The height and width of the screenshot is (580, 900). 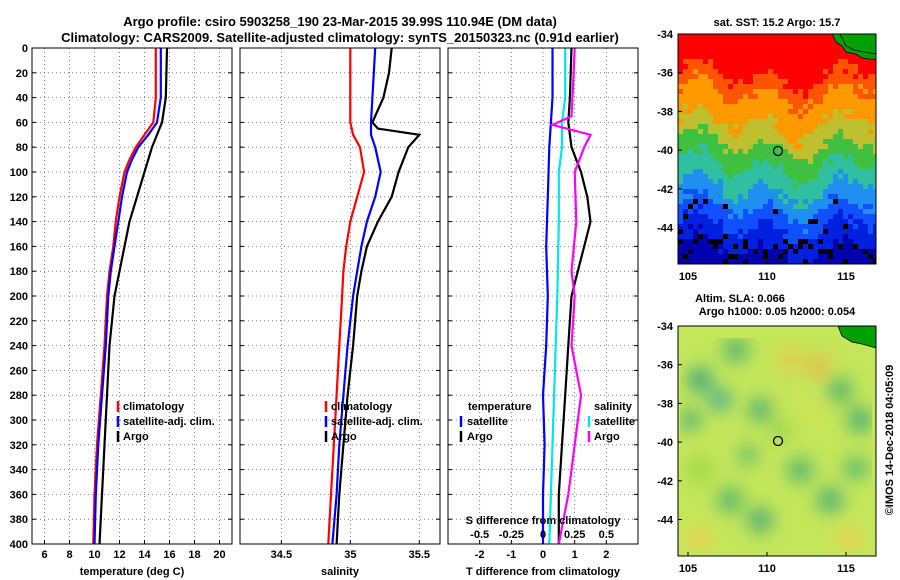 What do you see at coordinates (767, 569) in the screenshot?
I see `map-lon-label: 110` at bounding box center [767, 569].